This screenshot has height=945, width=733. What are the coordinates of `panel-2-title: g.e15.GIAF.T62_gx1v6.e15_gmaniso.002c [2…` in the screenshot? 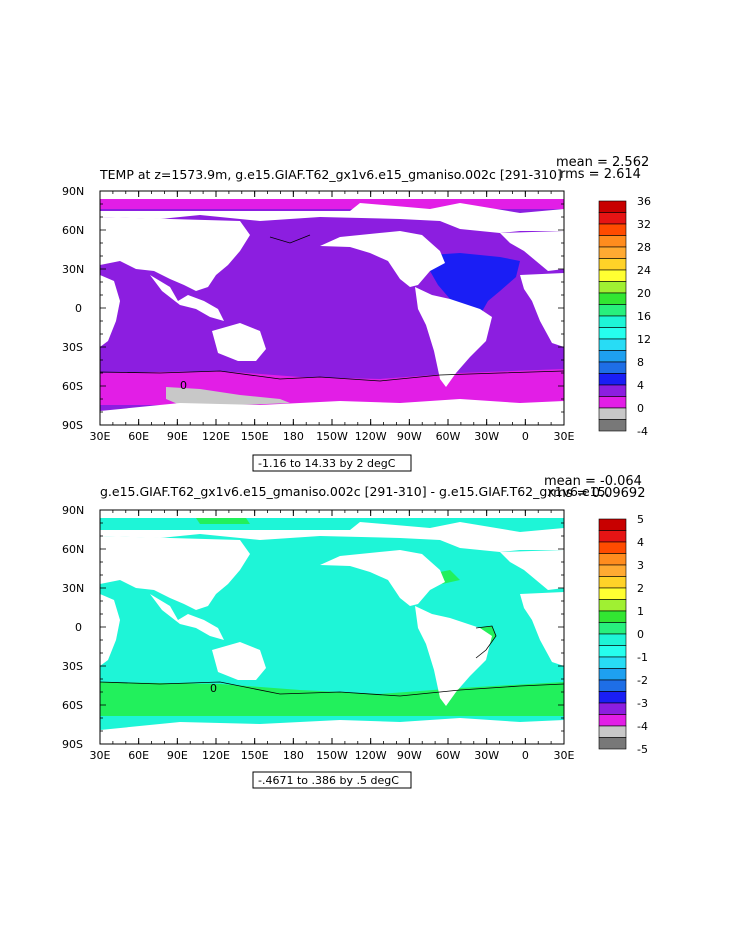 It's located at (355, 491).